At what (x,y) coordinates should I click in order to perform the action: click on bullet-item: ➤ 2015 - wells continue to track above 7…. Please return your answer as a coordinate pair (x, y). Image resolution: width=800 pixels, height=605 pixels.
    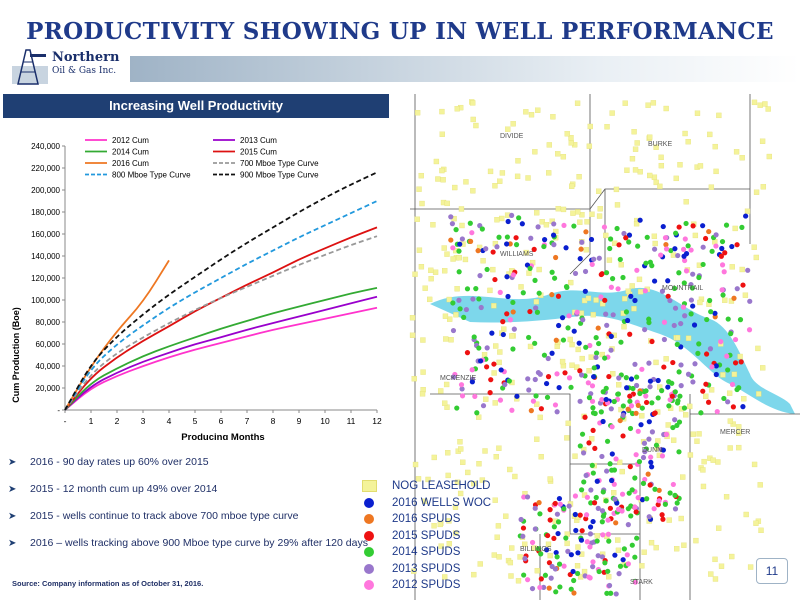
    Looking at the image, I should click on (188, 516).